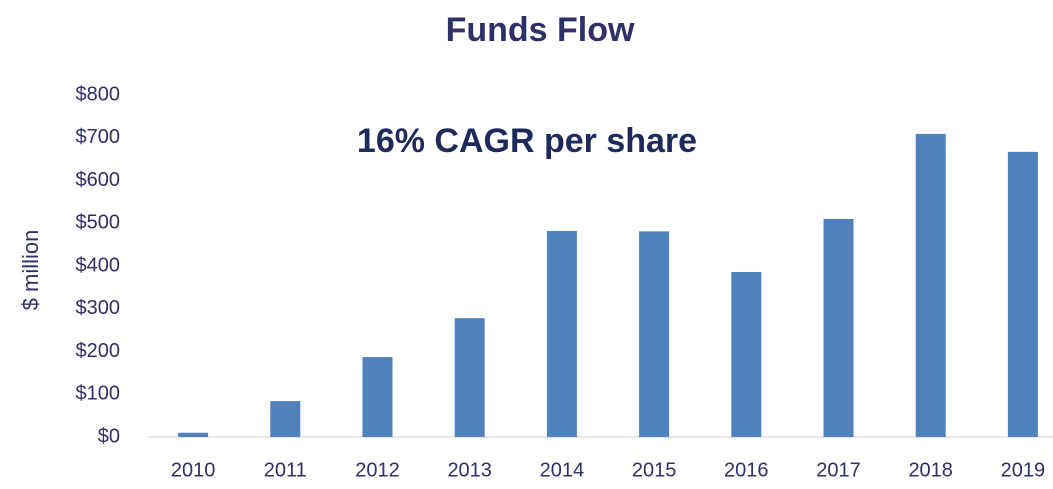  Describe the element at coordinates (98, 265) in the screenshot. I see `y-tick-label: $400` at that location.